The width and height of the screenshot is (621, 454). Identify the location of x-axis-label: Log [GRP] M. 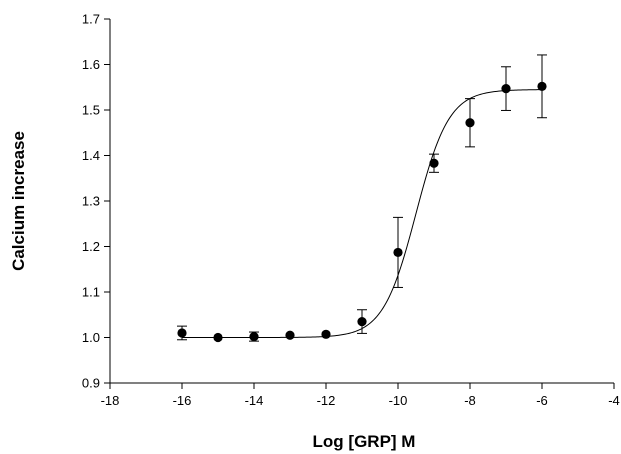
(364, 441).